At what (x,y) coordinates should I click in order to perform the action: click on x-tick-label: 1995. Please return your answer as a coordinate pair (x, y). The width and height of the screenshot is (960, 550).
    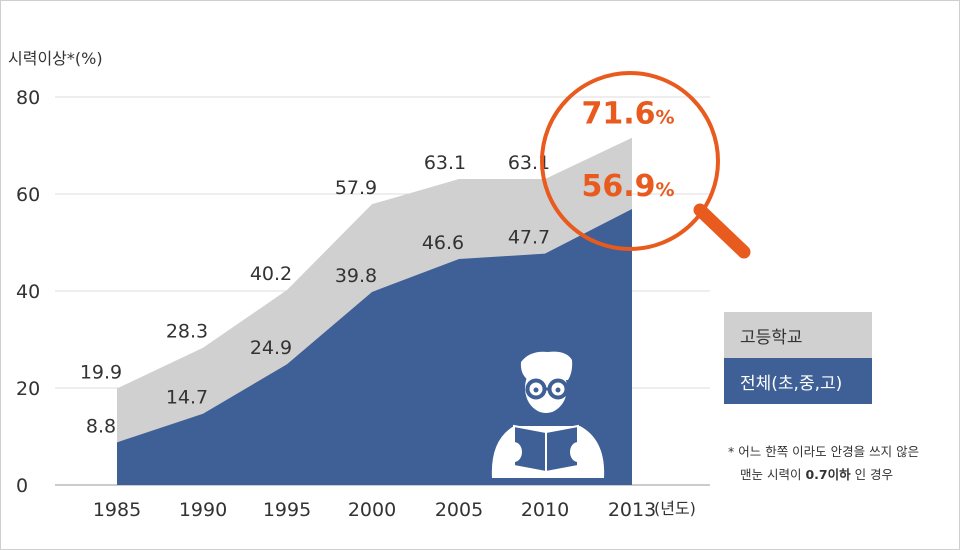
    Looking at the image, I should click on (287, 510).